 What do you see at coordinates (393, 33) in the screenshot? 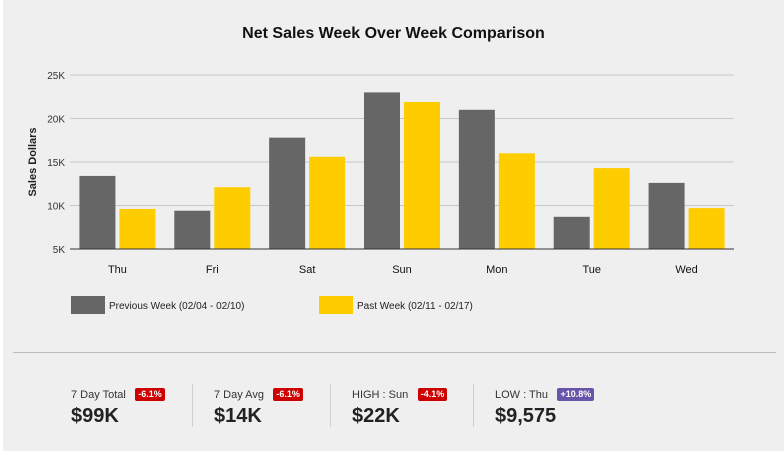
I see `chart-title: Net Sales Week Over Week Comparison` at bounding box center [393, 33].